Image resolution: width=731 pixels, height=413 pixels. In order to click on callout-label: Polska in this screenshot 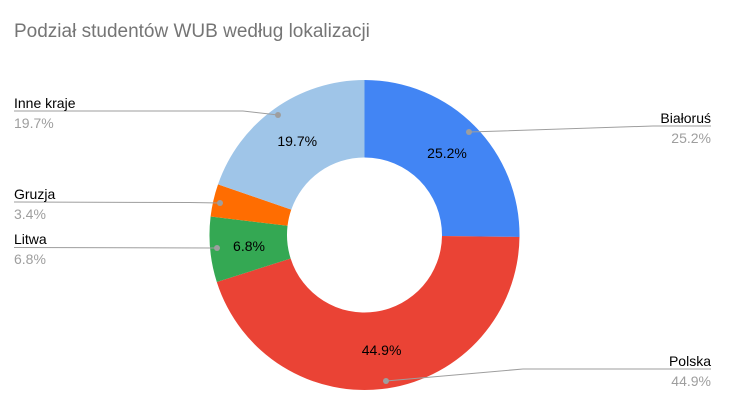, I will do `click(689, 361)`.